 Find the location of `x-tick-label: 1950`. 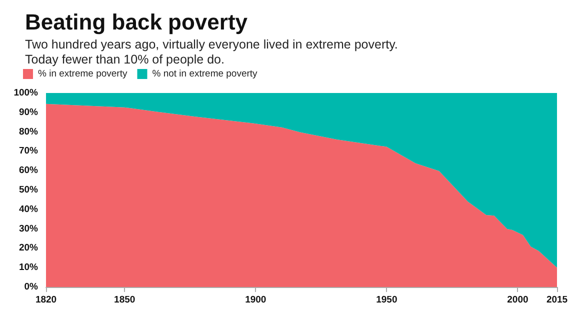

x-tick-label: 1950 is located at coordinates (387, 300).